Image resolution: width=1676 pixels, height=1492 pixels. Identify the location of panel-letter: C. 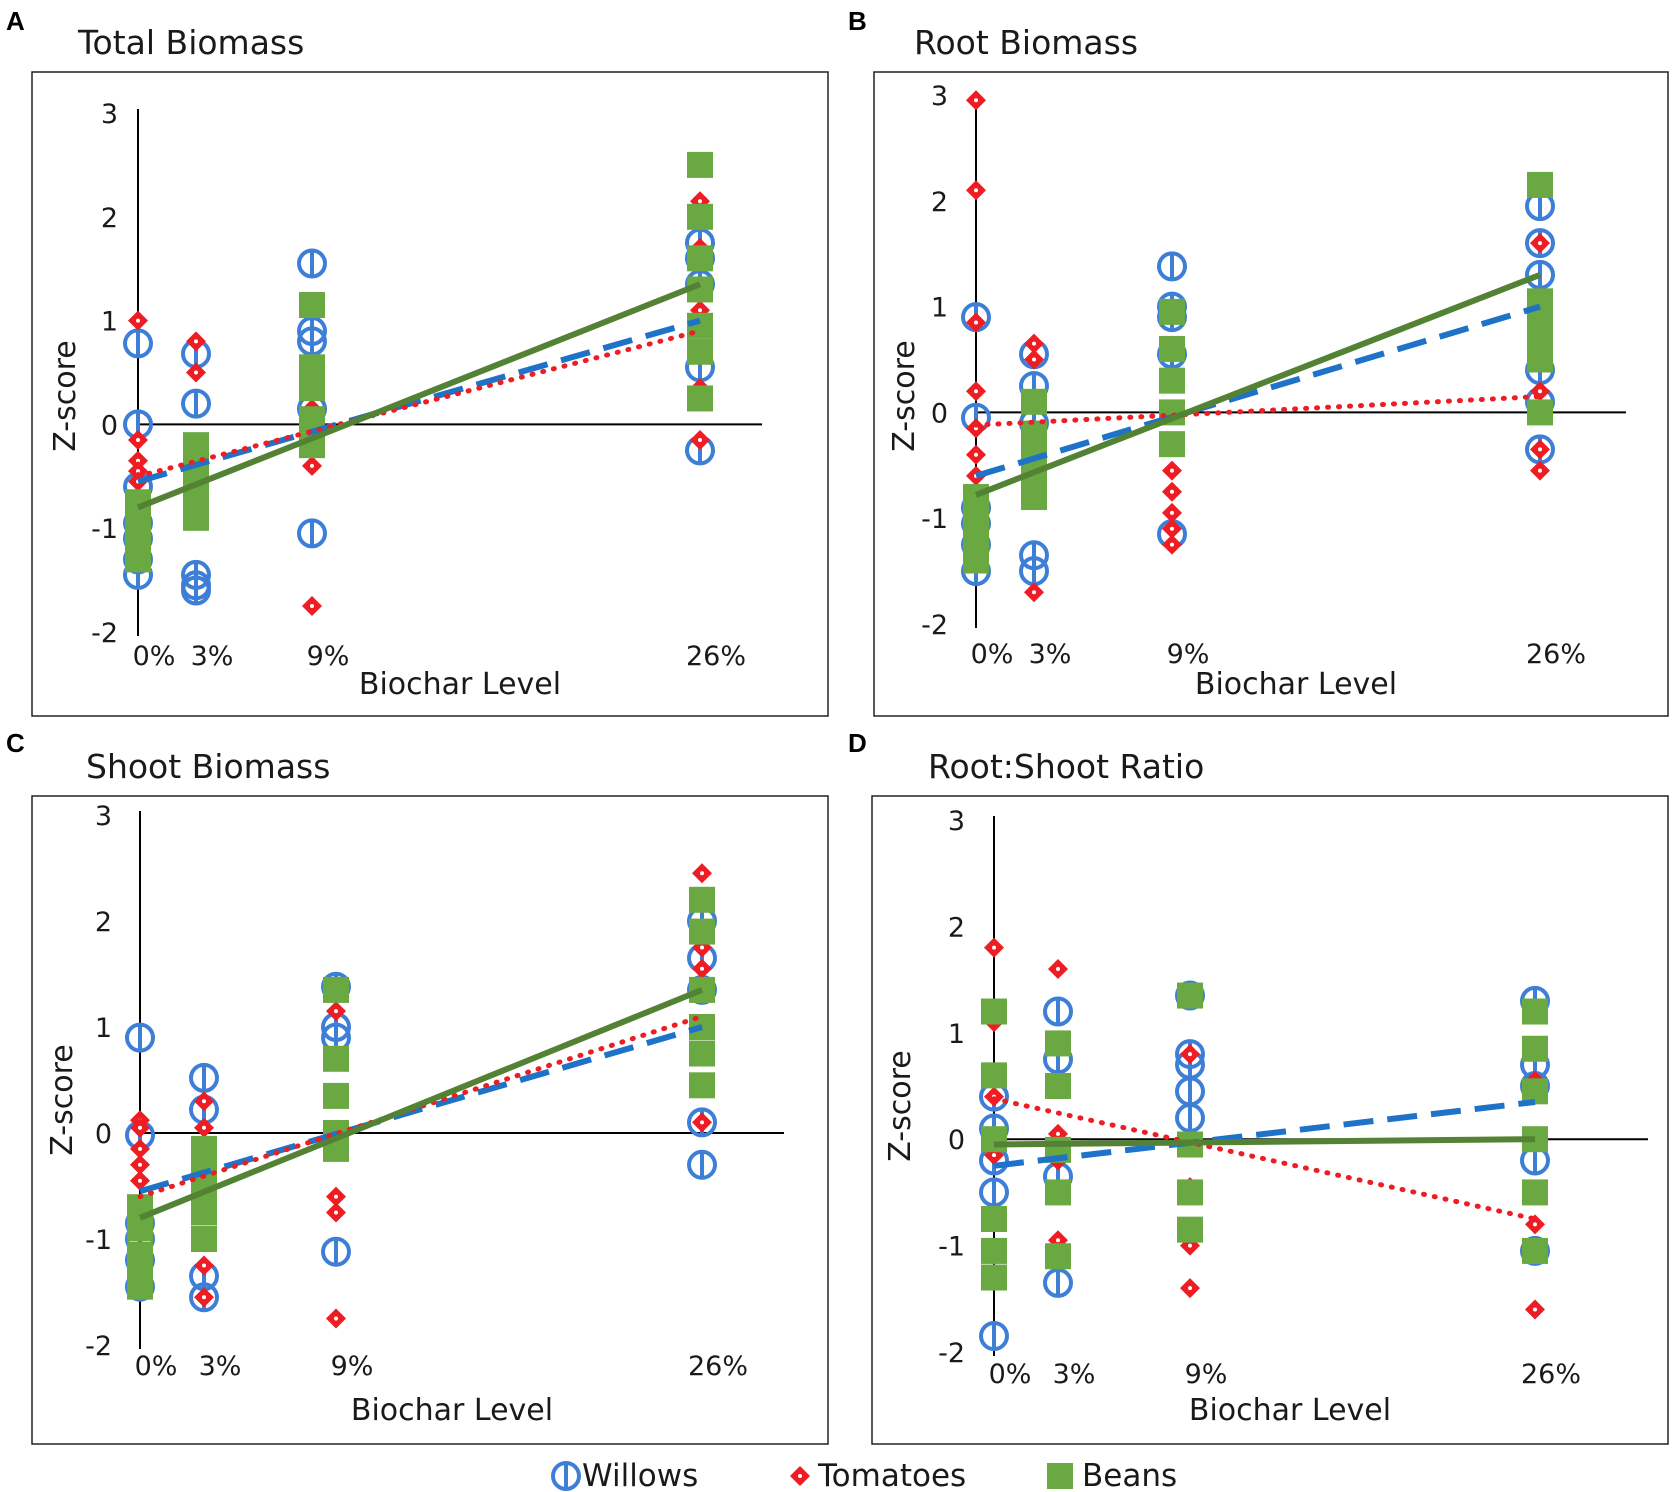
(15, 743).